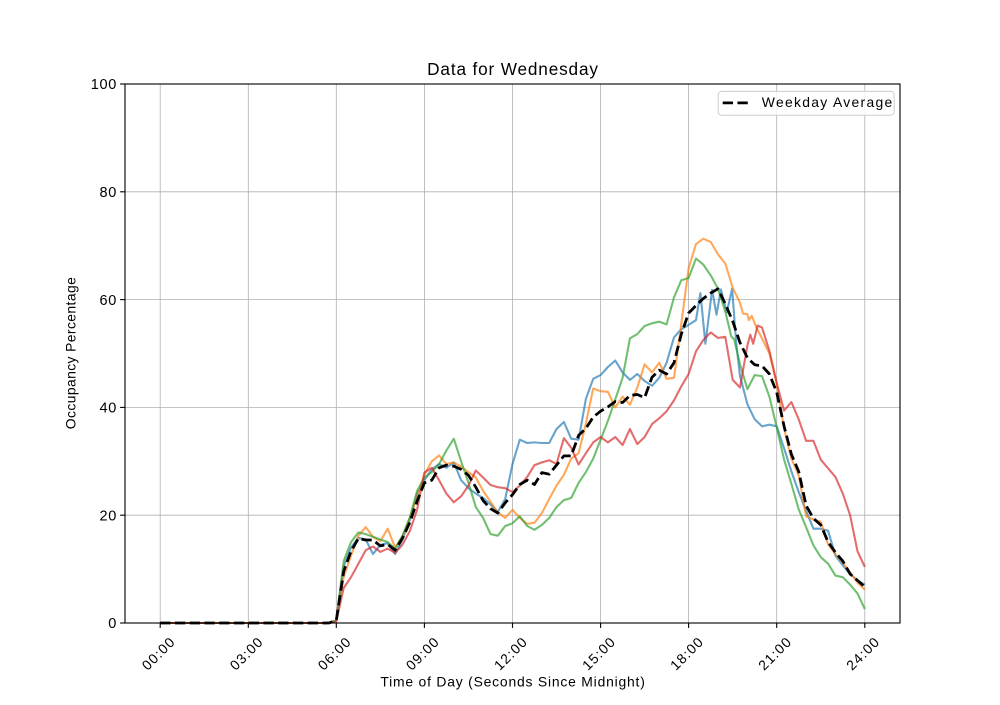  I want to click on svg-text: 40, so click(108, 409).